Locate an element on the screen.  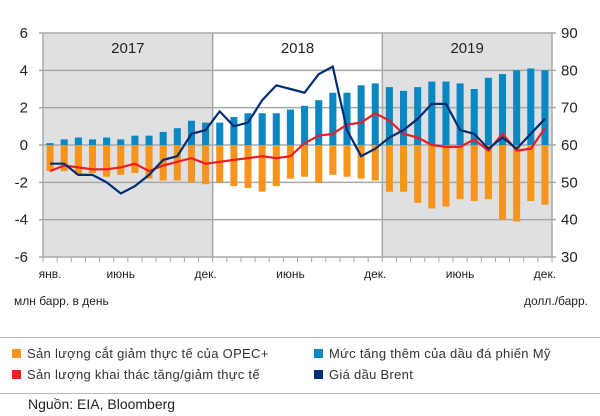
legend-label: Mức tăng thêm của dầu đá phiến Mỹ is located at coordinates (440, 353).